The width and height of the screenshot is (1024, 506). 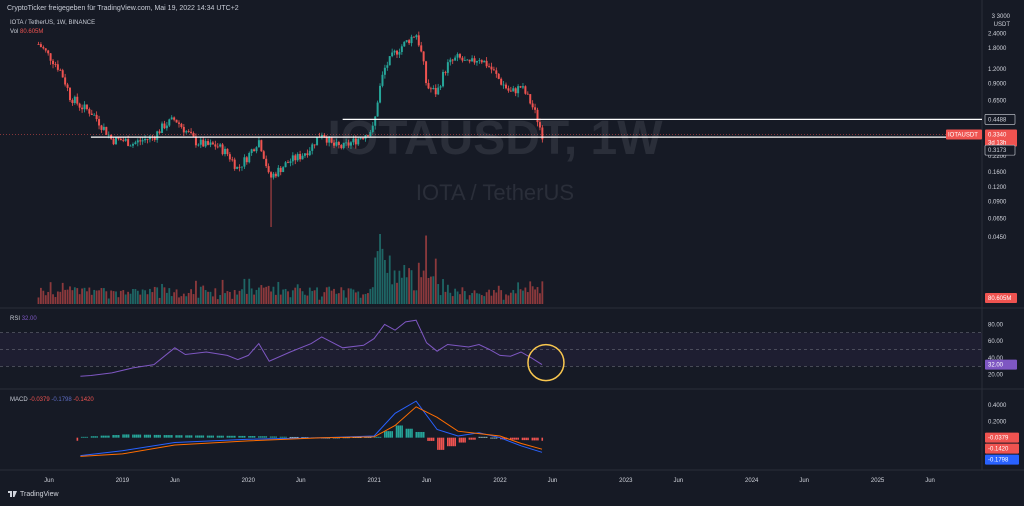 What do you see at coordinates (997, 238) in the screenshot?
I see `price-tick-label: 0.0450` at bounding box center [997, 238].